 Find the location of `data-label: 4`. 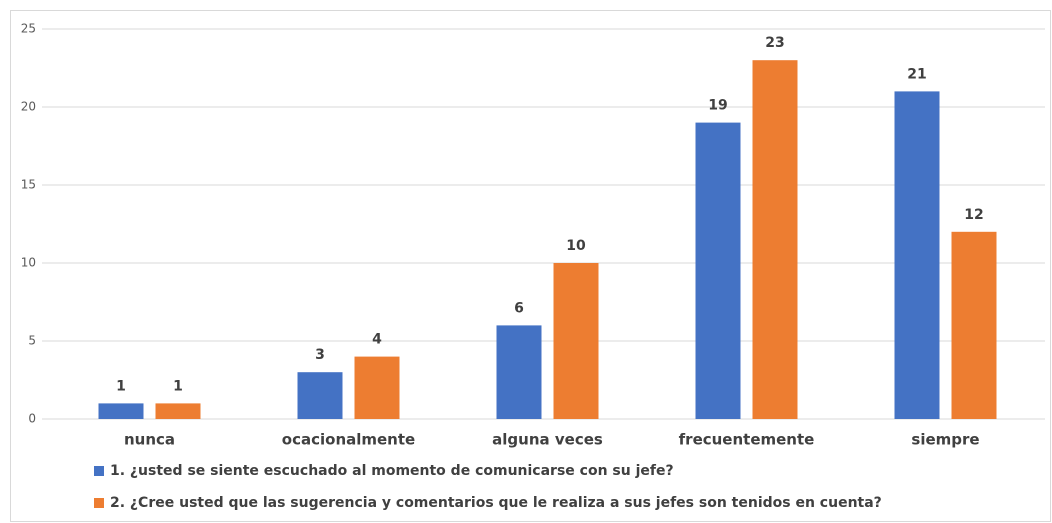

data-label: 4 is located at coordinates (377, 340).